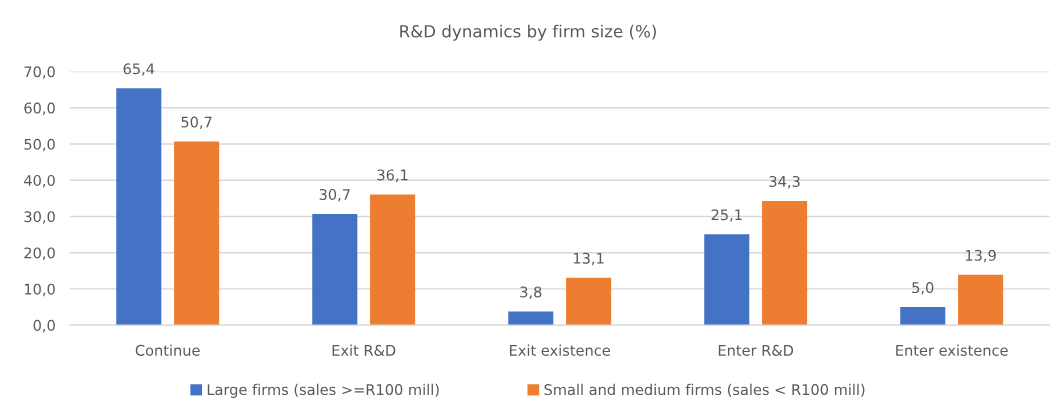 The height and width of the screenshot is (409, 1056). Describe the element at coordinates (39, 253) in the screenshot. I see `y-tick-label: 20,0` at that location.